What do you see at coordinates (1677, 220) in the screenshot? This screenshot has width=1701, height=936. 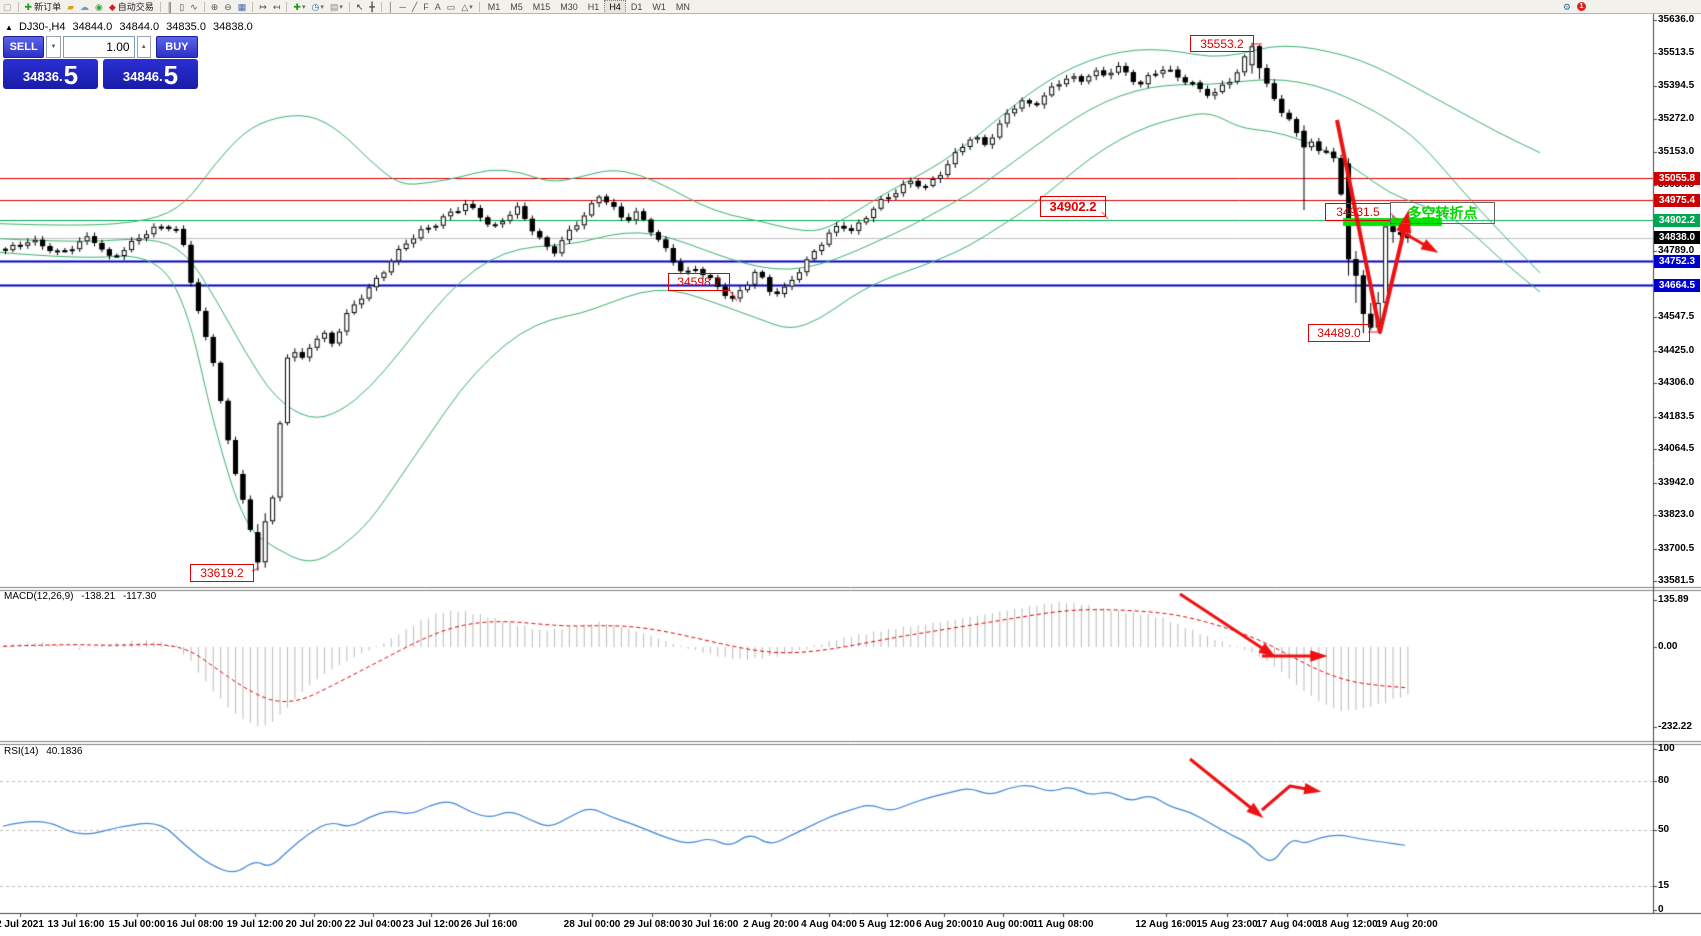 I see `price-badge: 34902.2` at bounding box center [1677, 220].